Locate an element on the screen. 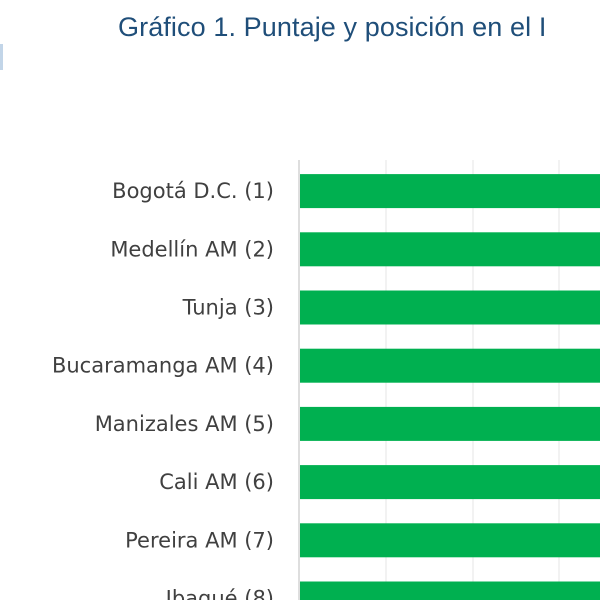 The height and width of the screenshot is (600, 600). category-label-5: Manizales AM (5) is located at coordinates (184, 424).